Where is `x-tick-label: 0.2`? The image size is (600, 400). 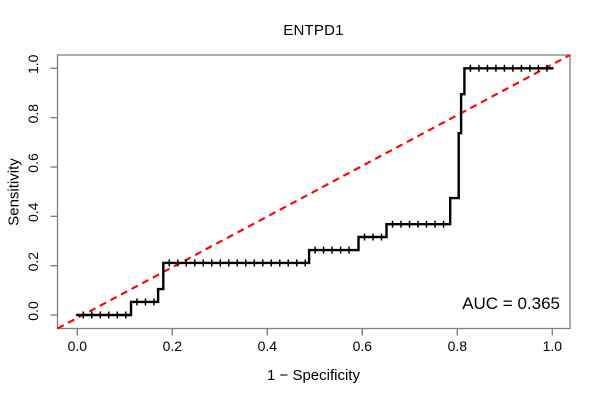
x-tick-label: 0.2 is located at coordinates (173, 346).